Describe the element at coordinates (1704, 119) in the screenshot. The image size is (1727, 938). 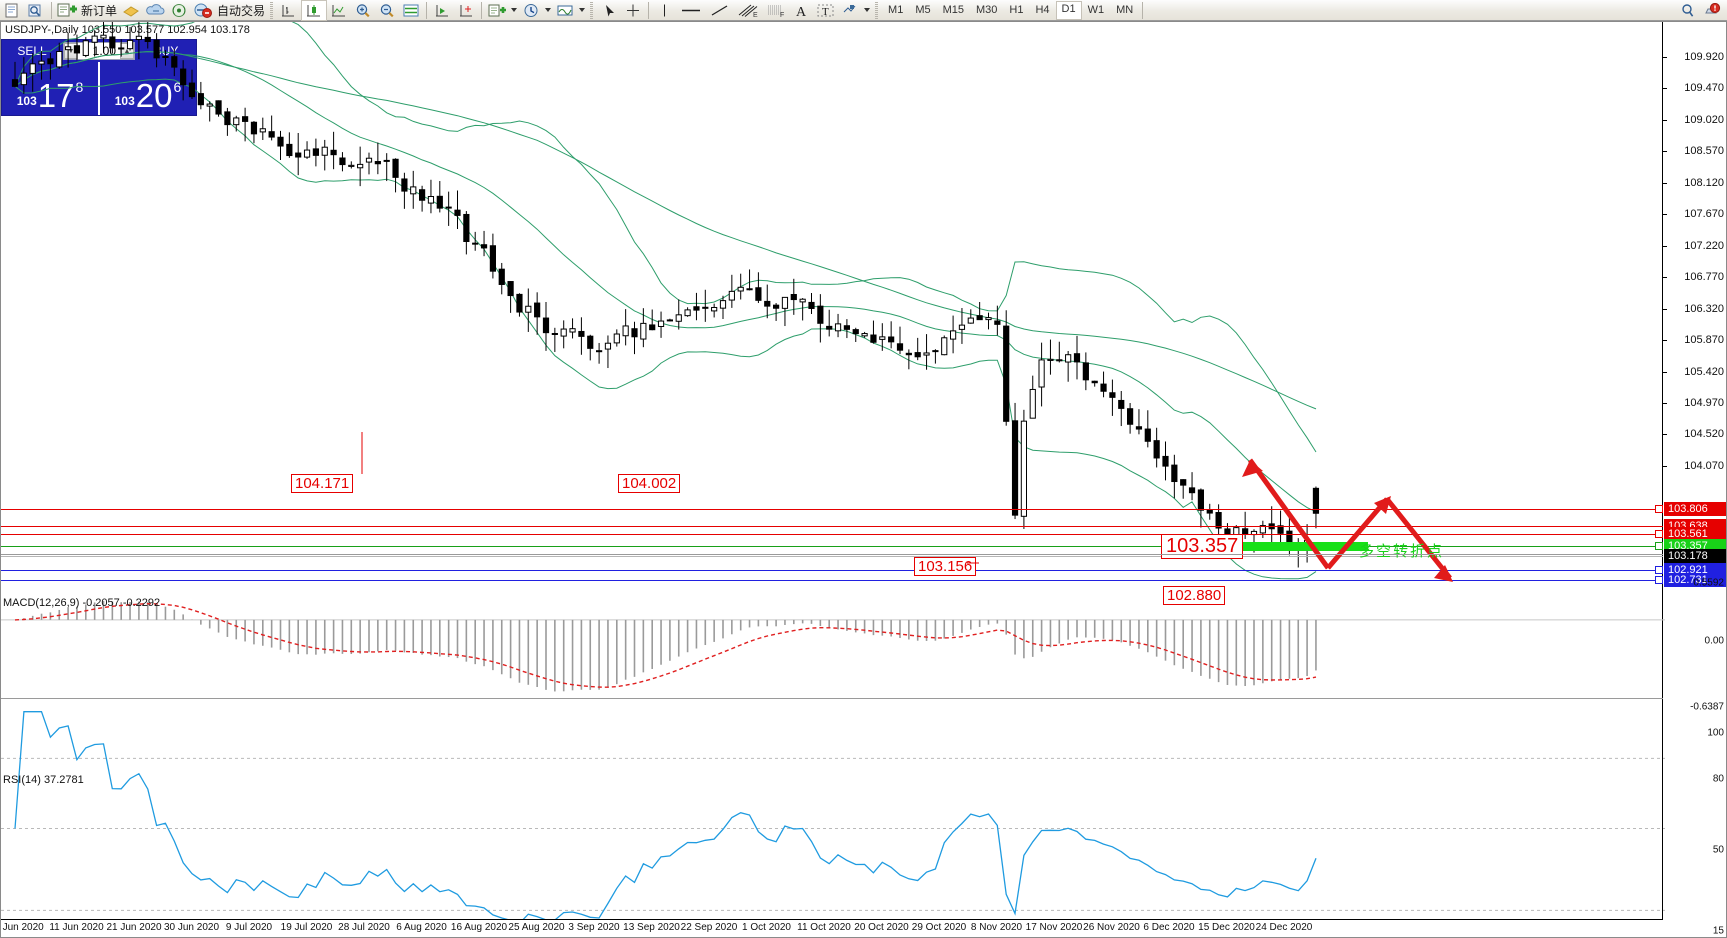
I see `price-tick-label: 109.020` at that location.